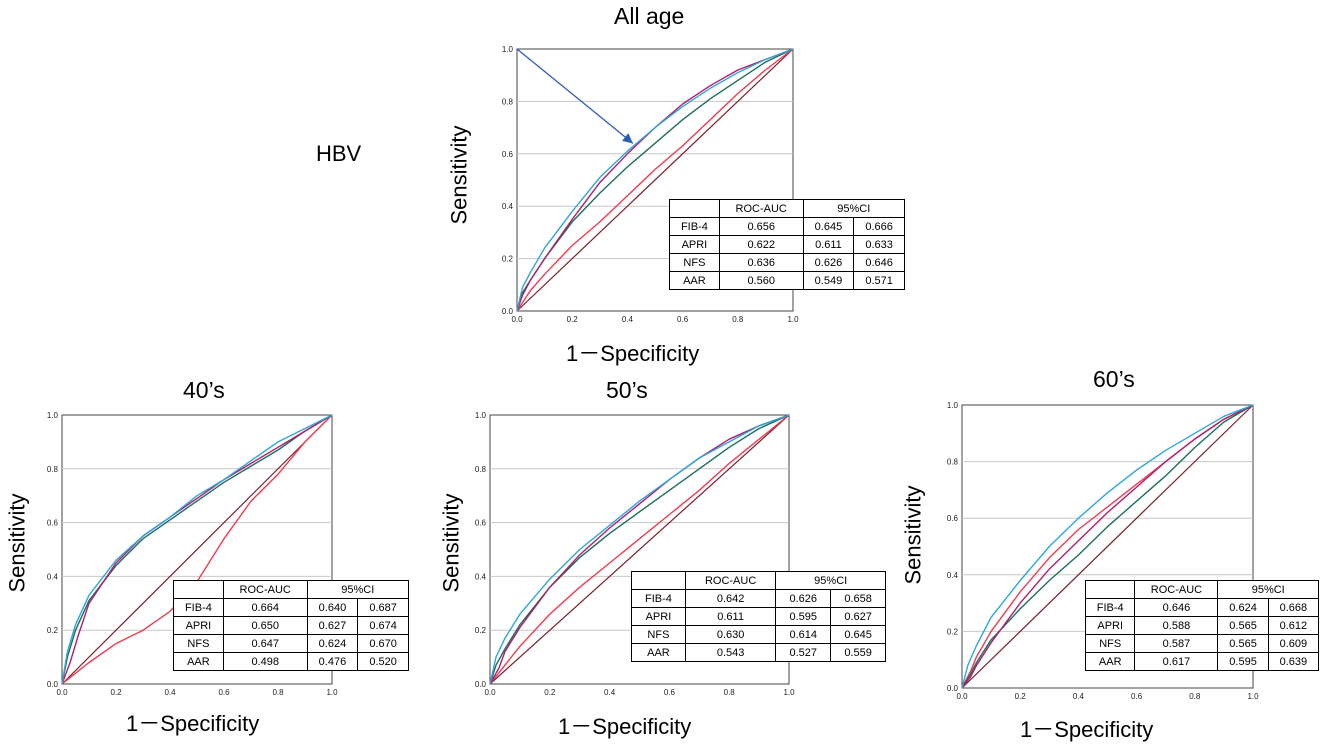 Image resolution: width=1325 pixels, height=744 pixels. I want to click on y-tick-label-50s: 0.0, so click(481, 684).